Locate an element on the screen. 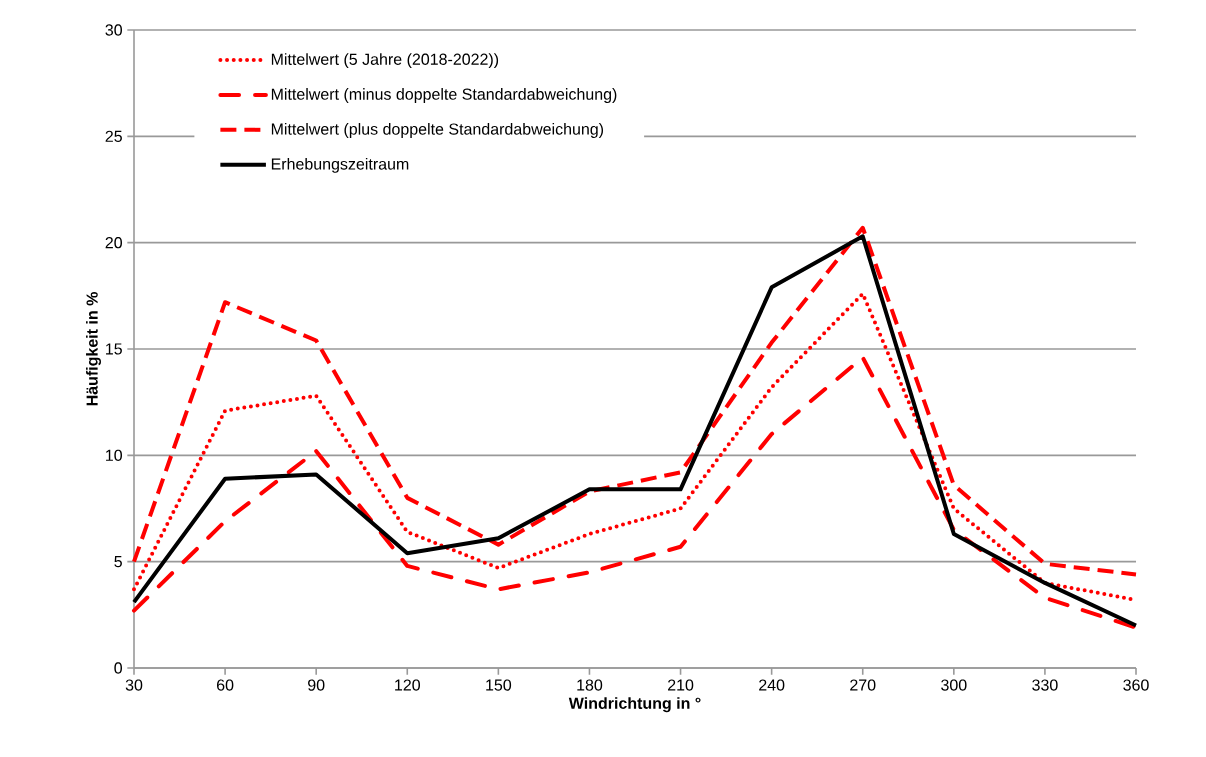 This screenshot has width=1206, height=757. x-tick-label: 300 is located at coordinates (954, 685).